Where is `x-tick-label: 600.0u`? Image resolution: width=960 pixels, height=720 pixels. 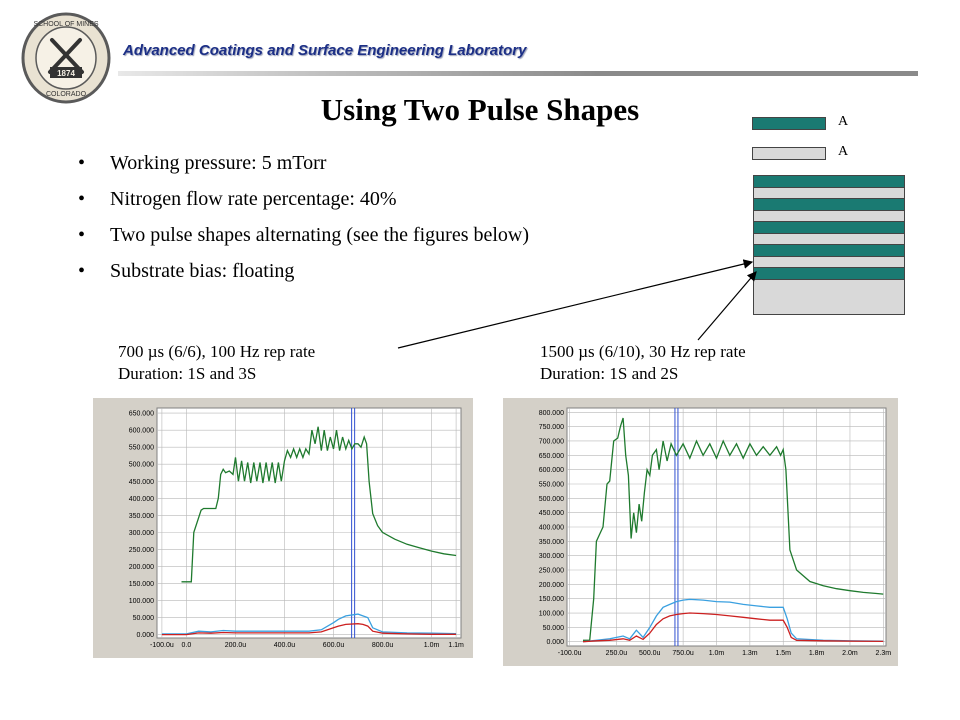 x-tick-label: 600.0u is located at coordinates (334, 645).